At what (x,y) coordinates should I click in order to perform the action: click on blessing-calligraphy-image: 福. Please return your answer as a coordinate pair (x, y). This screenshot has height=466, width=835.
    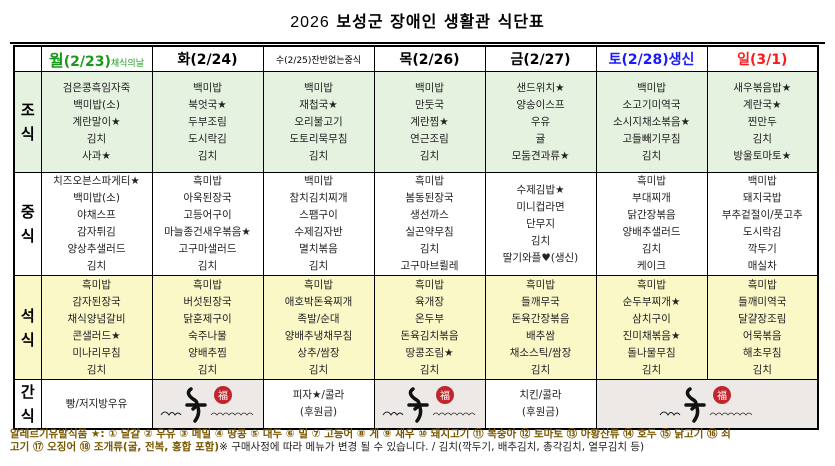
    Looking at the image, I should click on (206, 404).